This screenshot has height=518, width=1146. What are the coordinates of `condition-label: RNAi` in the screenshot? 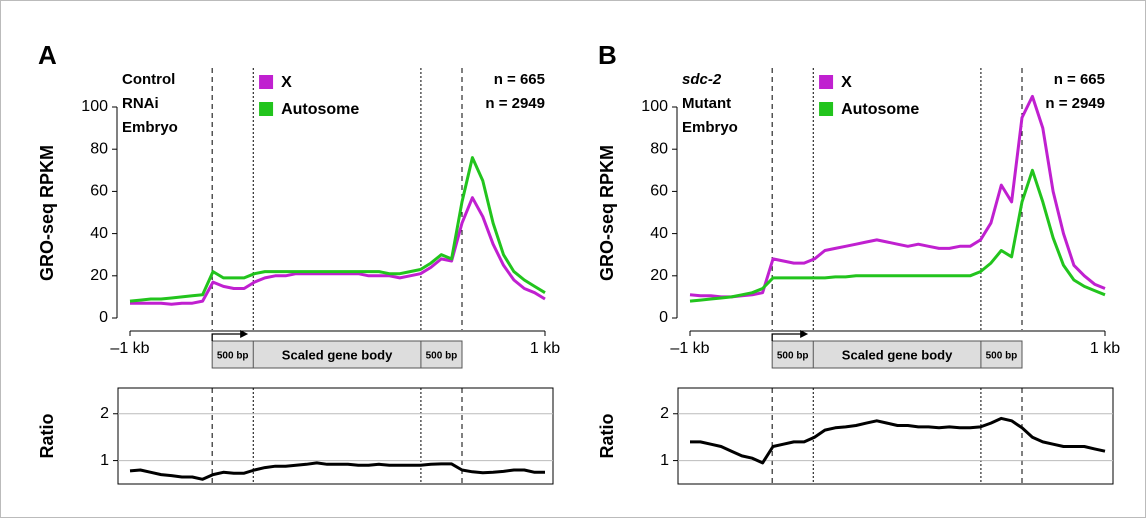 It's located at (140, 103).